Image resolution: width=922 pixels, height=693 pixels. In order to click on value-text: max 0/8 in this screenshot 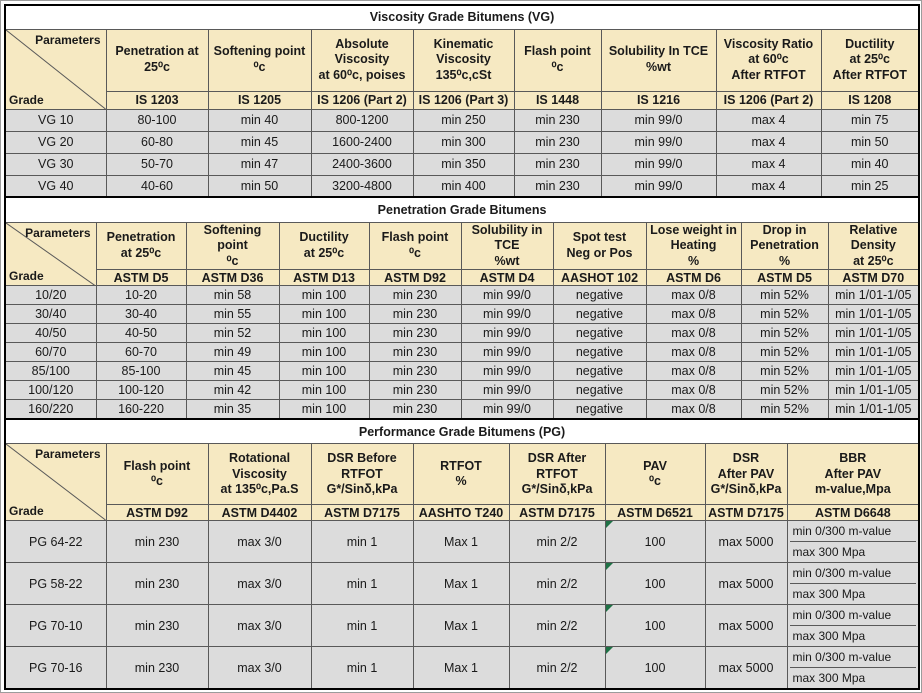, I will do `click(693, 409)`.